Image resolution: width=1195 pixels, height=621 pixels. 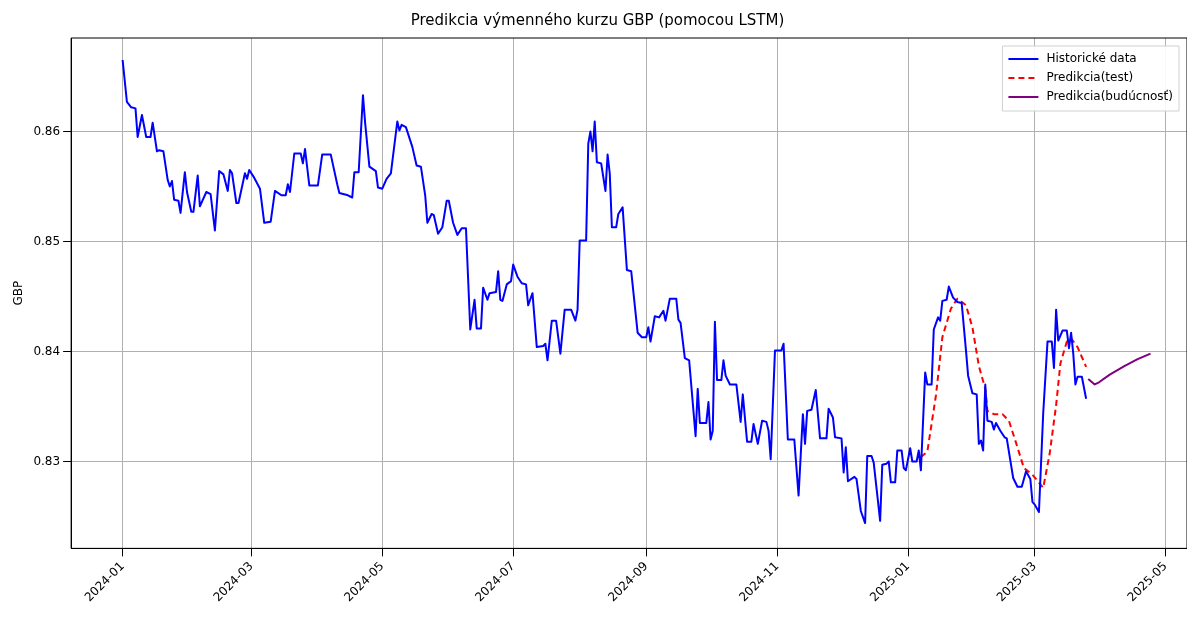 I want to click on y-tick-label: 0.84, so click(x=47, y=350).